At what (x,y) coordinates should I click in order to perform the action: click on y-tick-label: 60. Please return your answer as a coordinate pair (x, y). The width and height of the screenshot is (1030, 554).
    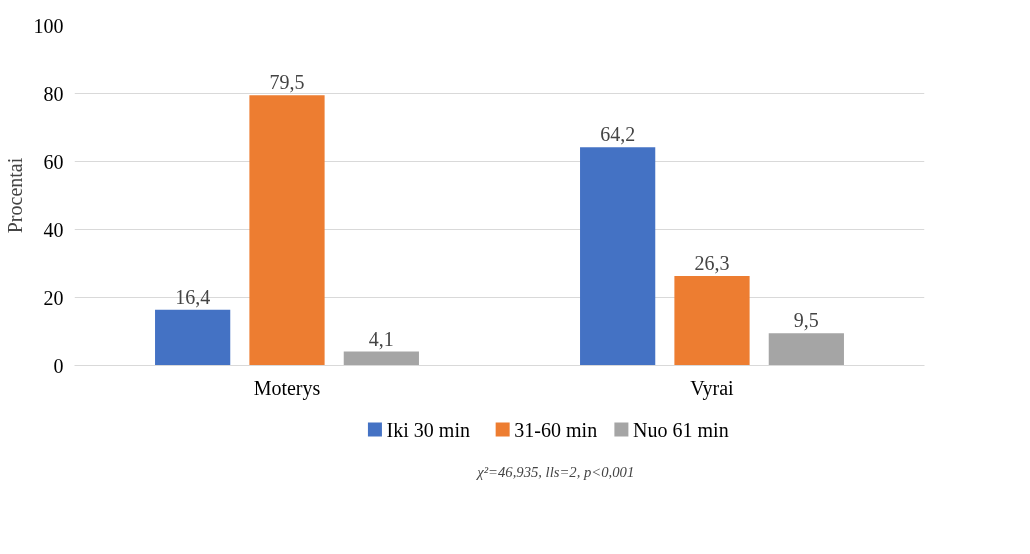
    Looking at the image, I should click on (53, 161).